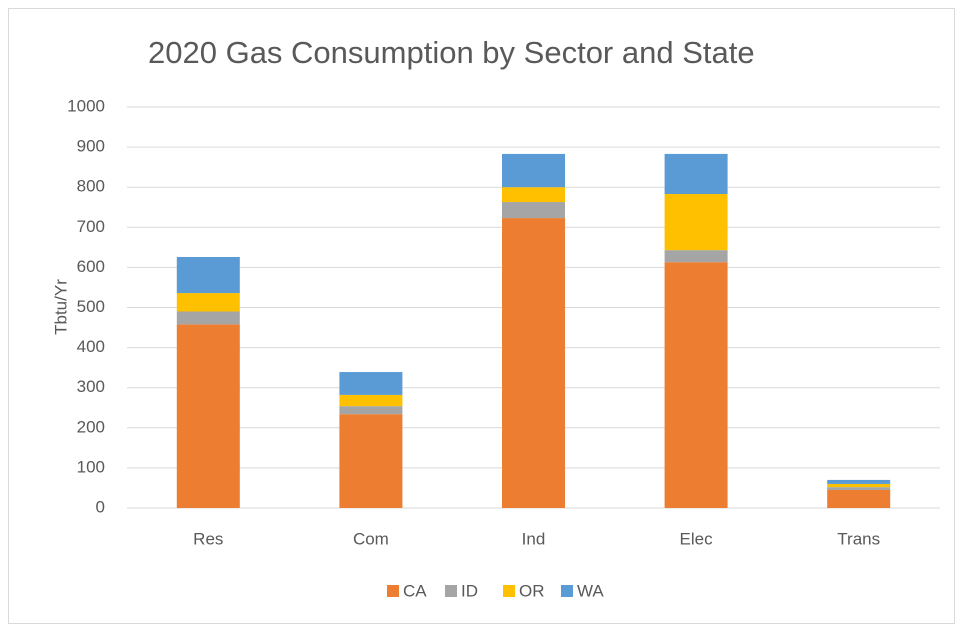 The width and height of the screenshot is (956, 625). What do you see at coordinates (208, 538) in the screenshot?
I see `x-tick-label: Res` at bounding box center [208, 538].